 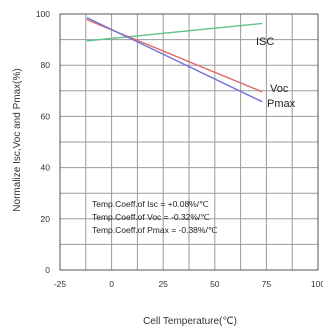 What do you see at coordinates (46, 168) in the screenshot?
I see `y-tick-label: 40` at bounding box center [46, 168].